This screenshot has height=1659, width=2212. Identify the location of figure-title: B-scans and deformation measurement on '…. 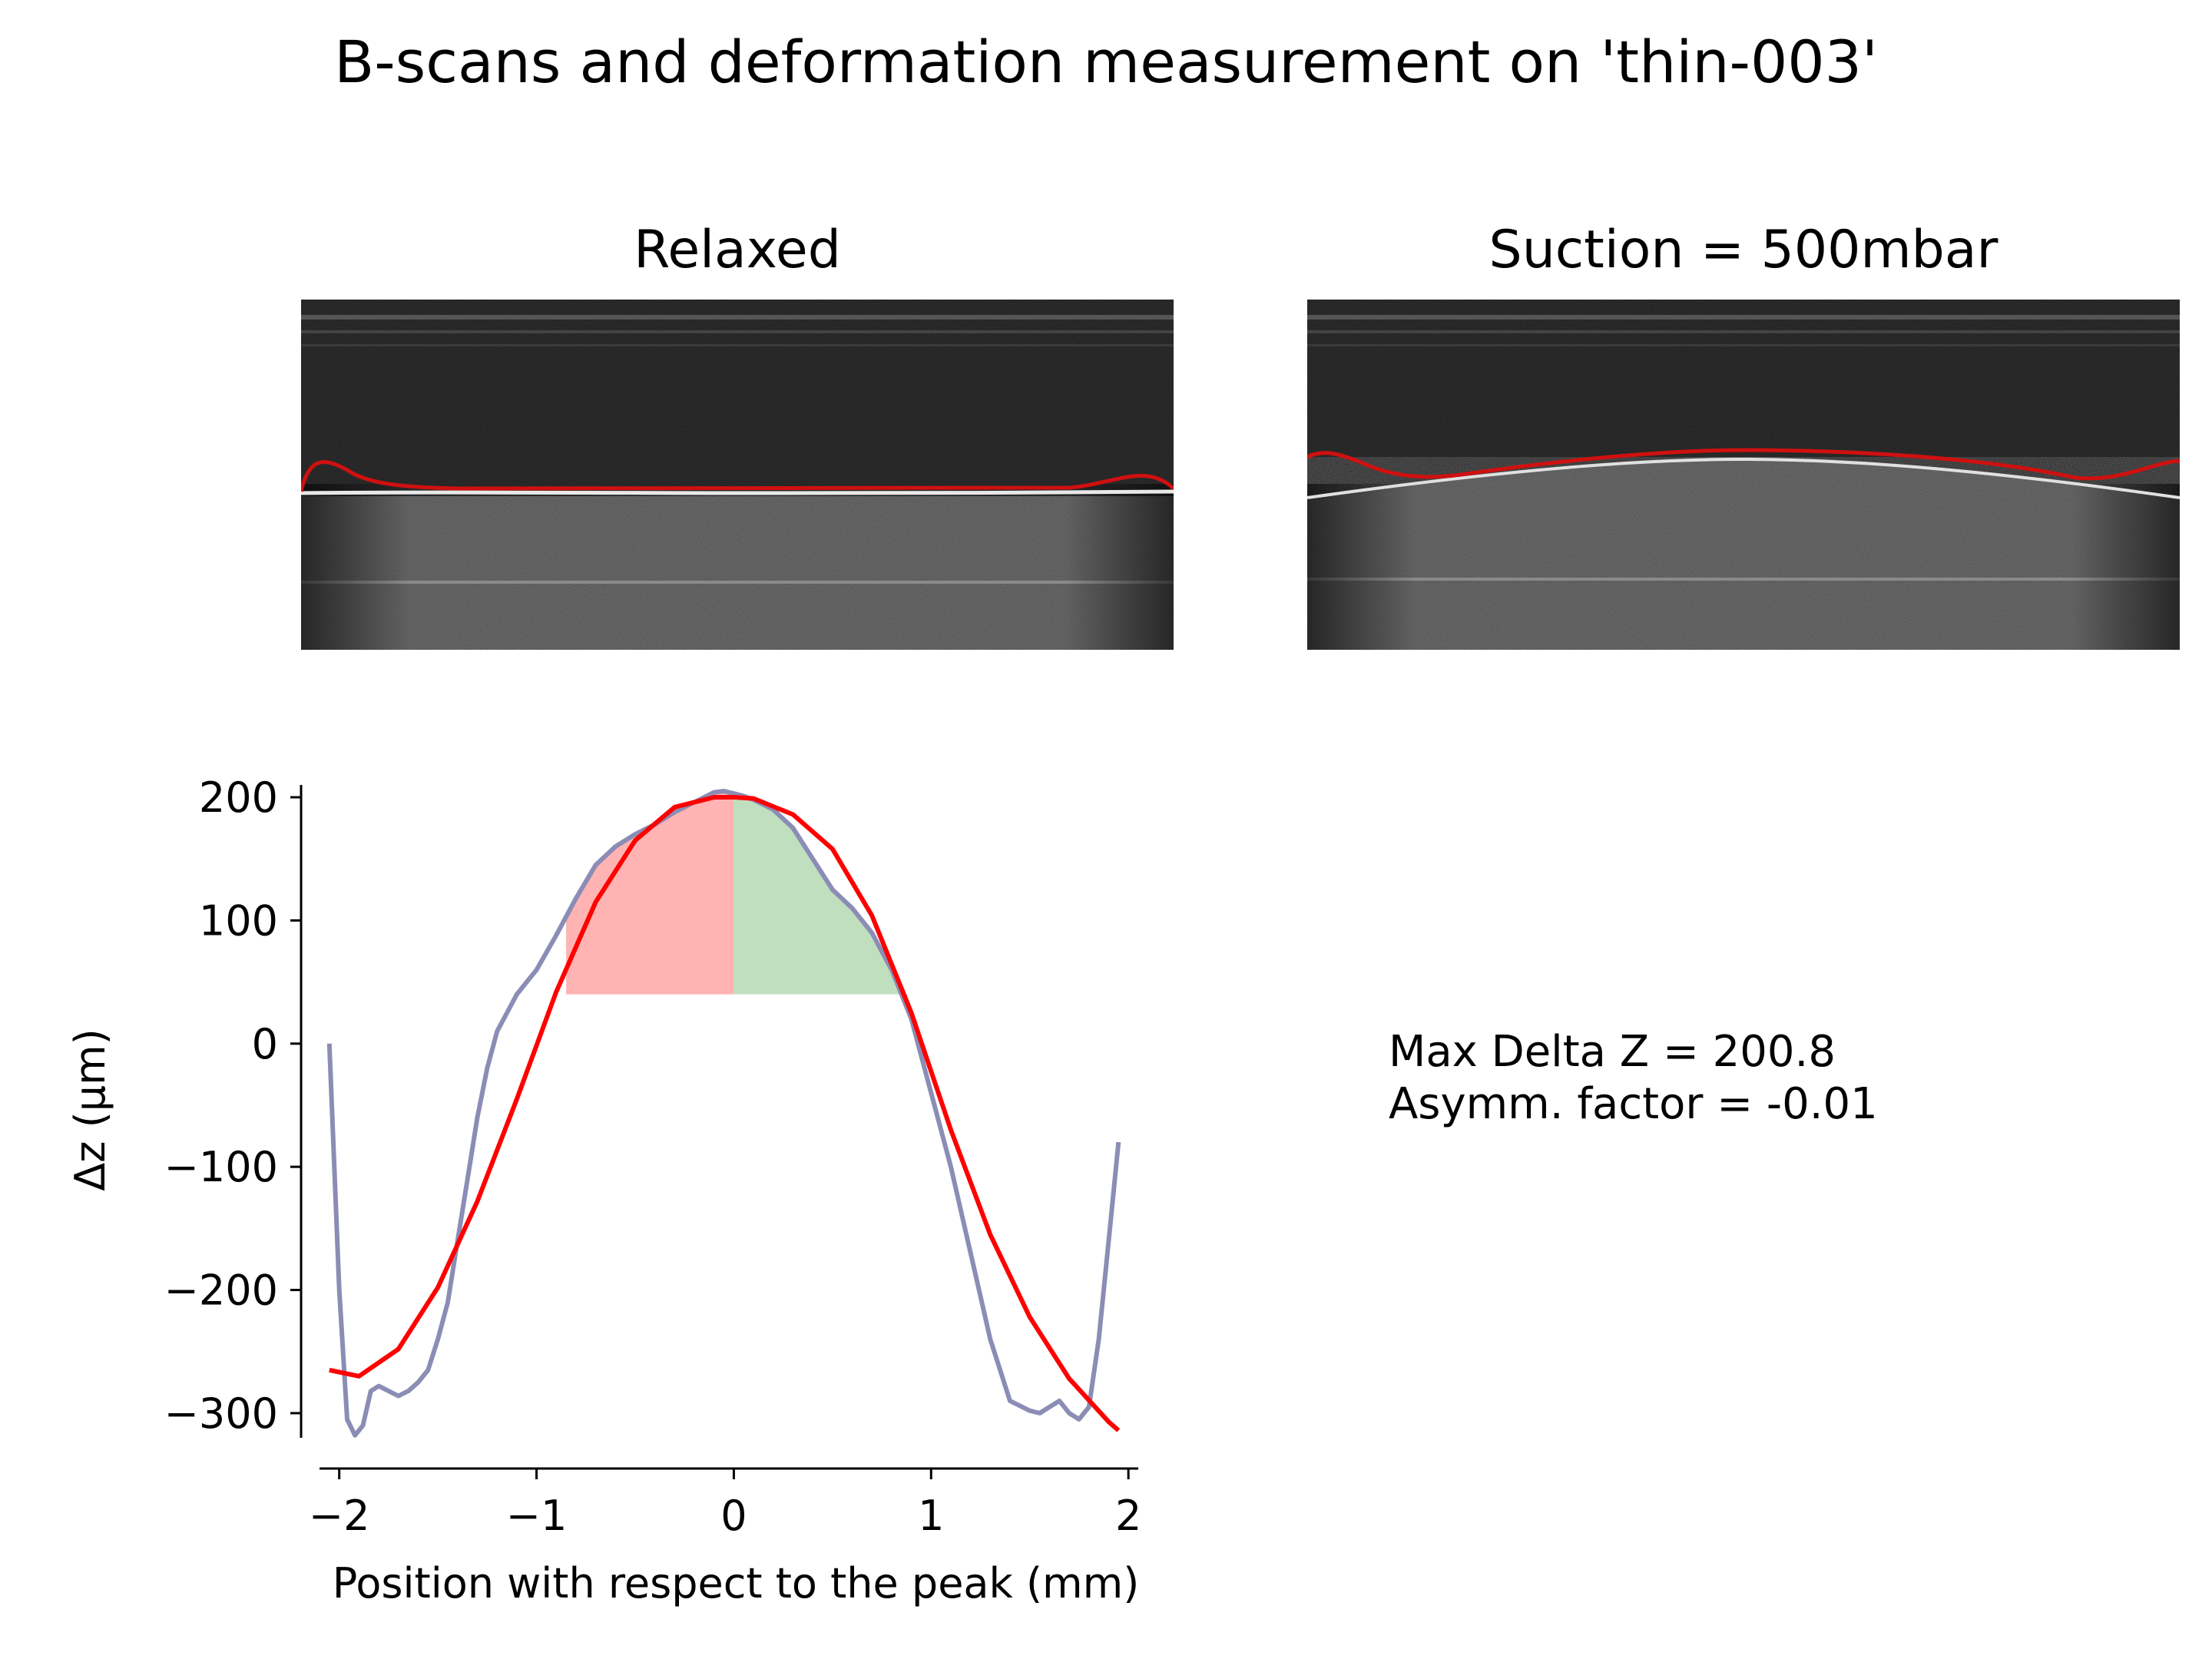
(1106, 62).